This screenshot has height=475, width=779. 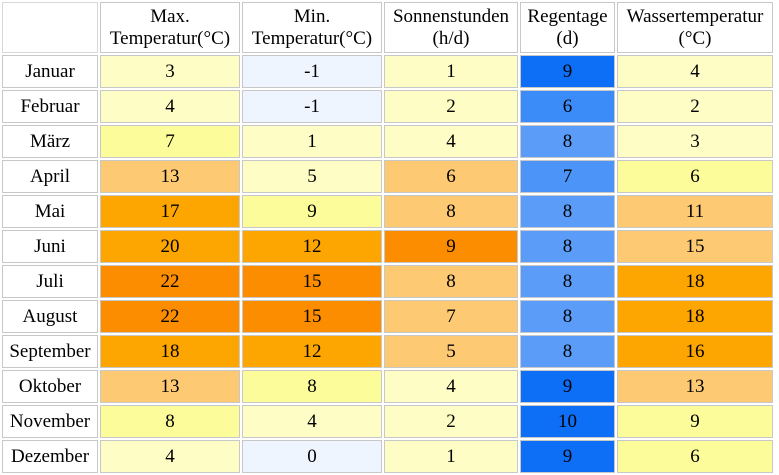 I want to click on table-row: März 7 1 4 8 3, so click(x=387, y=141).